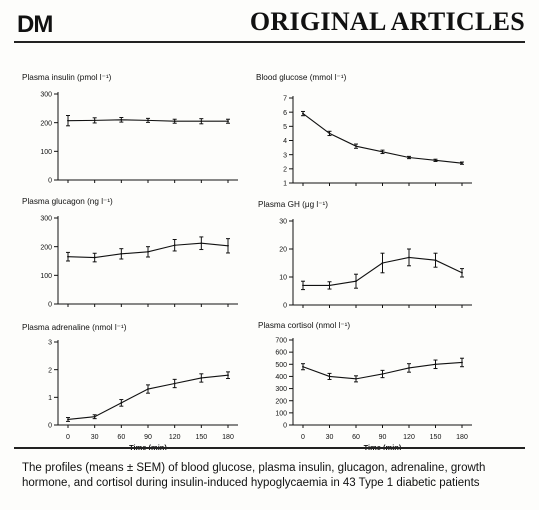 The height and width of the screenshot is (510, 539). I want to click on y-tick-label: 600, so click(281, 353).